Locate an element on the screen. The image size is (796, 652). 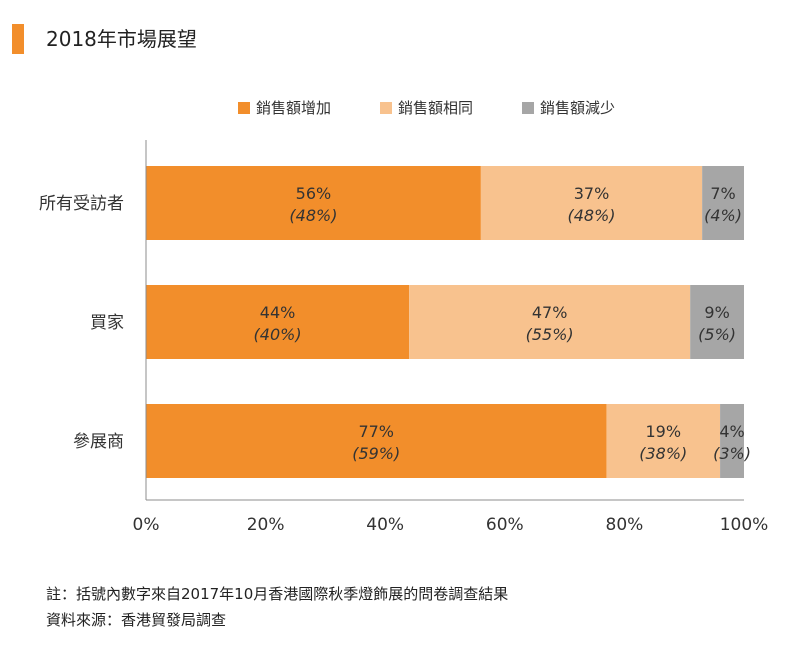
data-label: 7% is located at coordinates (722, 193).